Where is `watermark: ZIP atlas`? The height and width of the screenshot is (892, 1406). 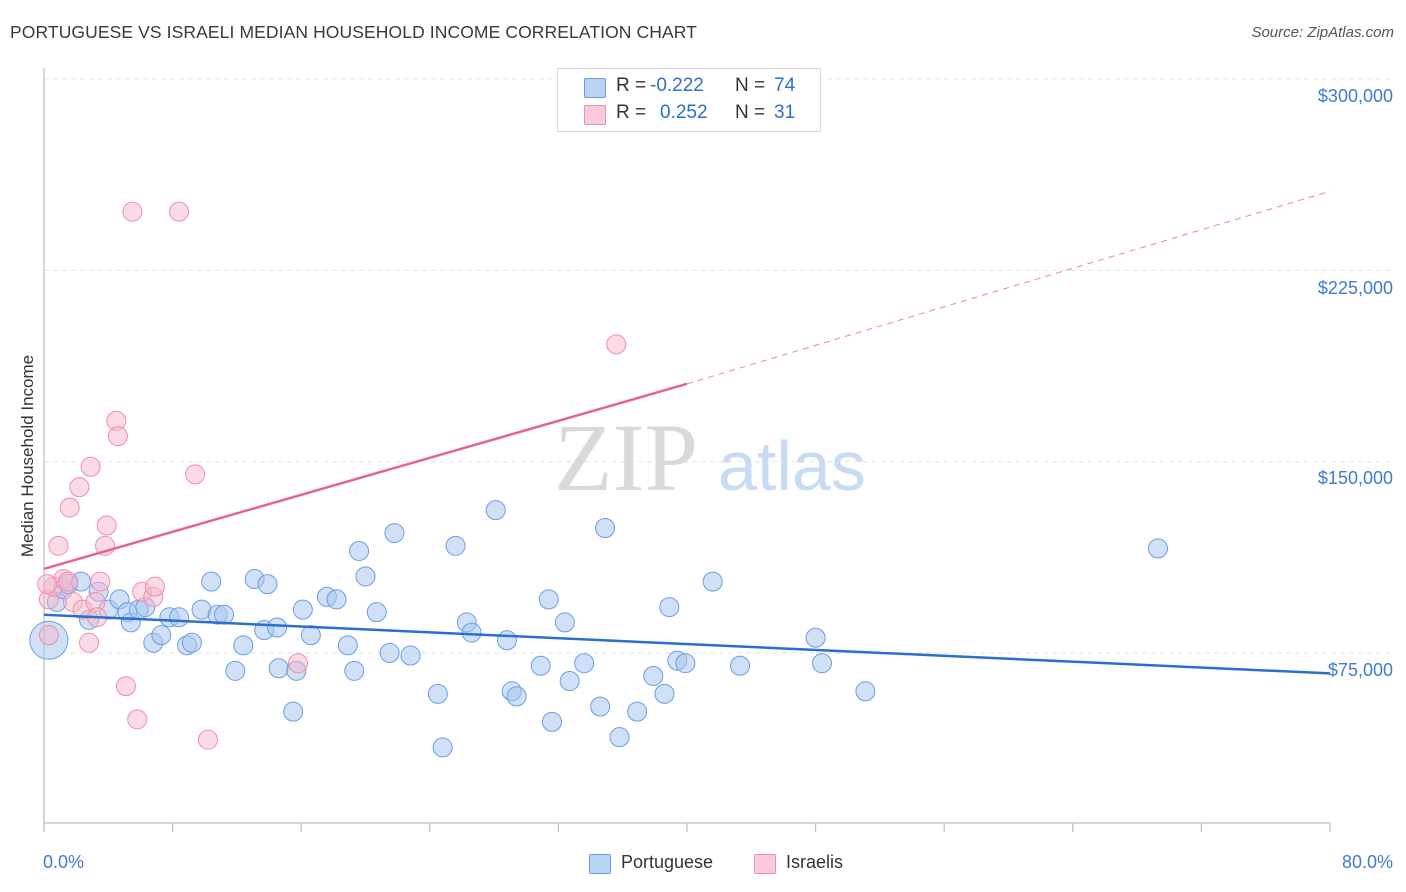 watermark: ZIP atlas is located at coordinates (710, 457).